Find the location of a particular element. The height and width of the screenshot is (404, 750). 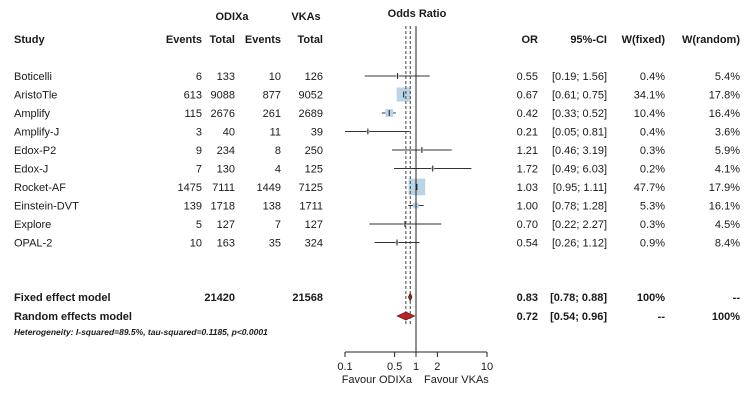

study-name: OPAL-2 is located at coordinates (33, 244).